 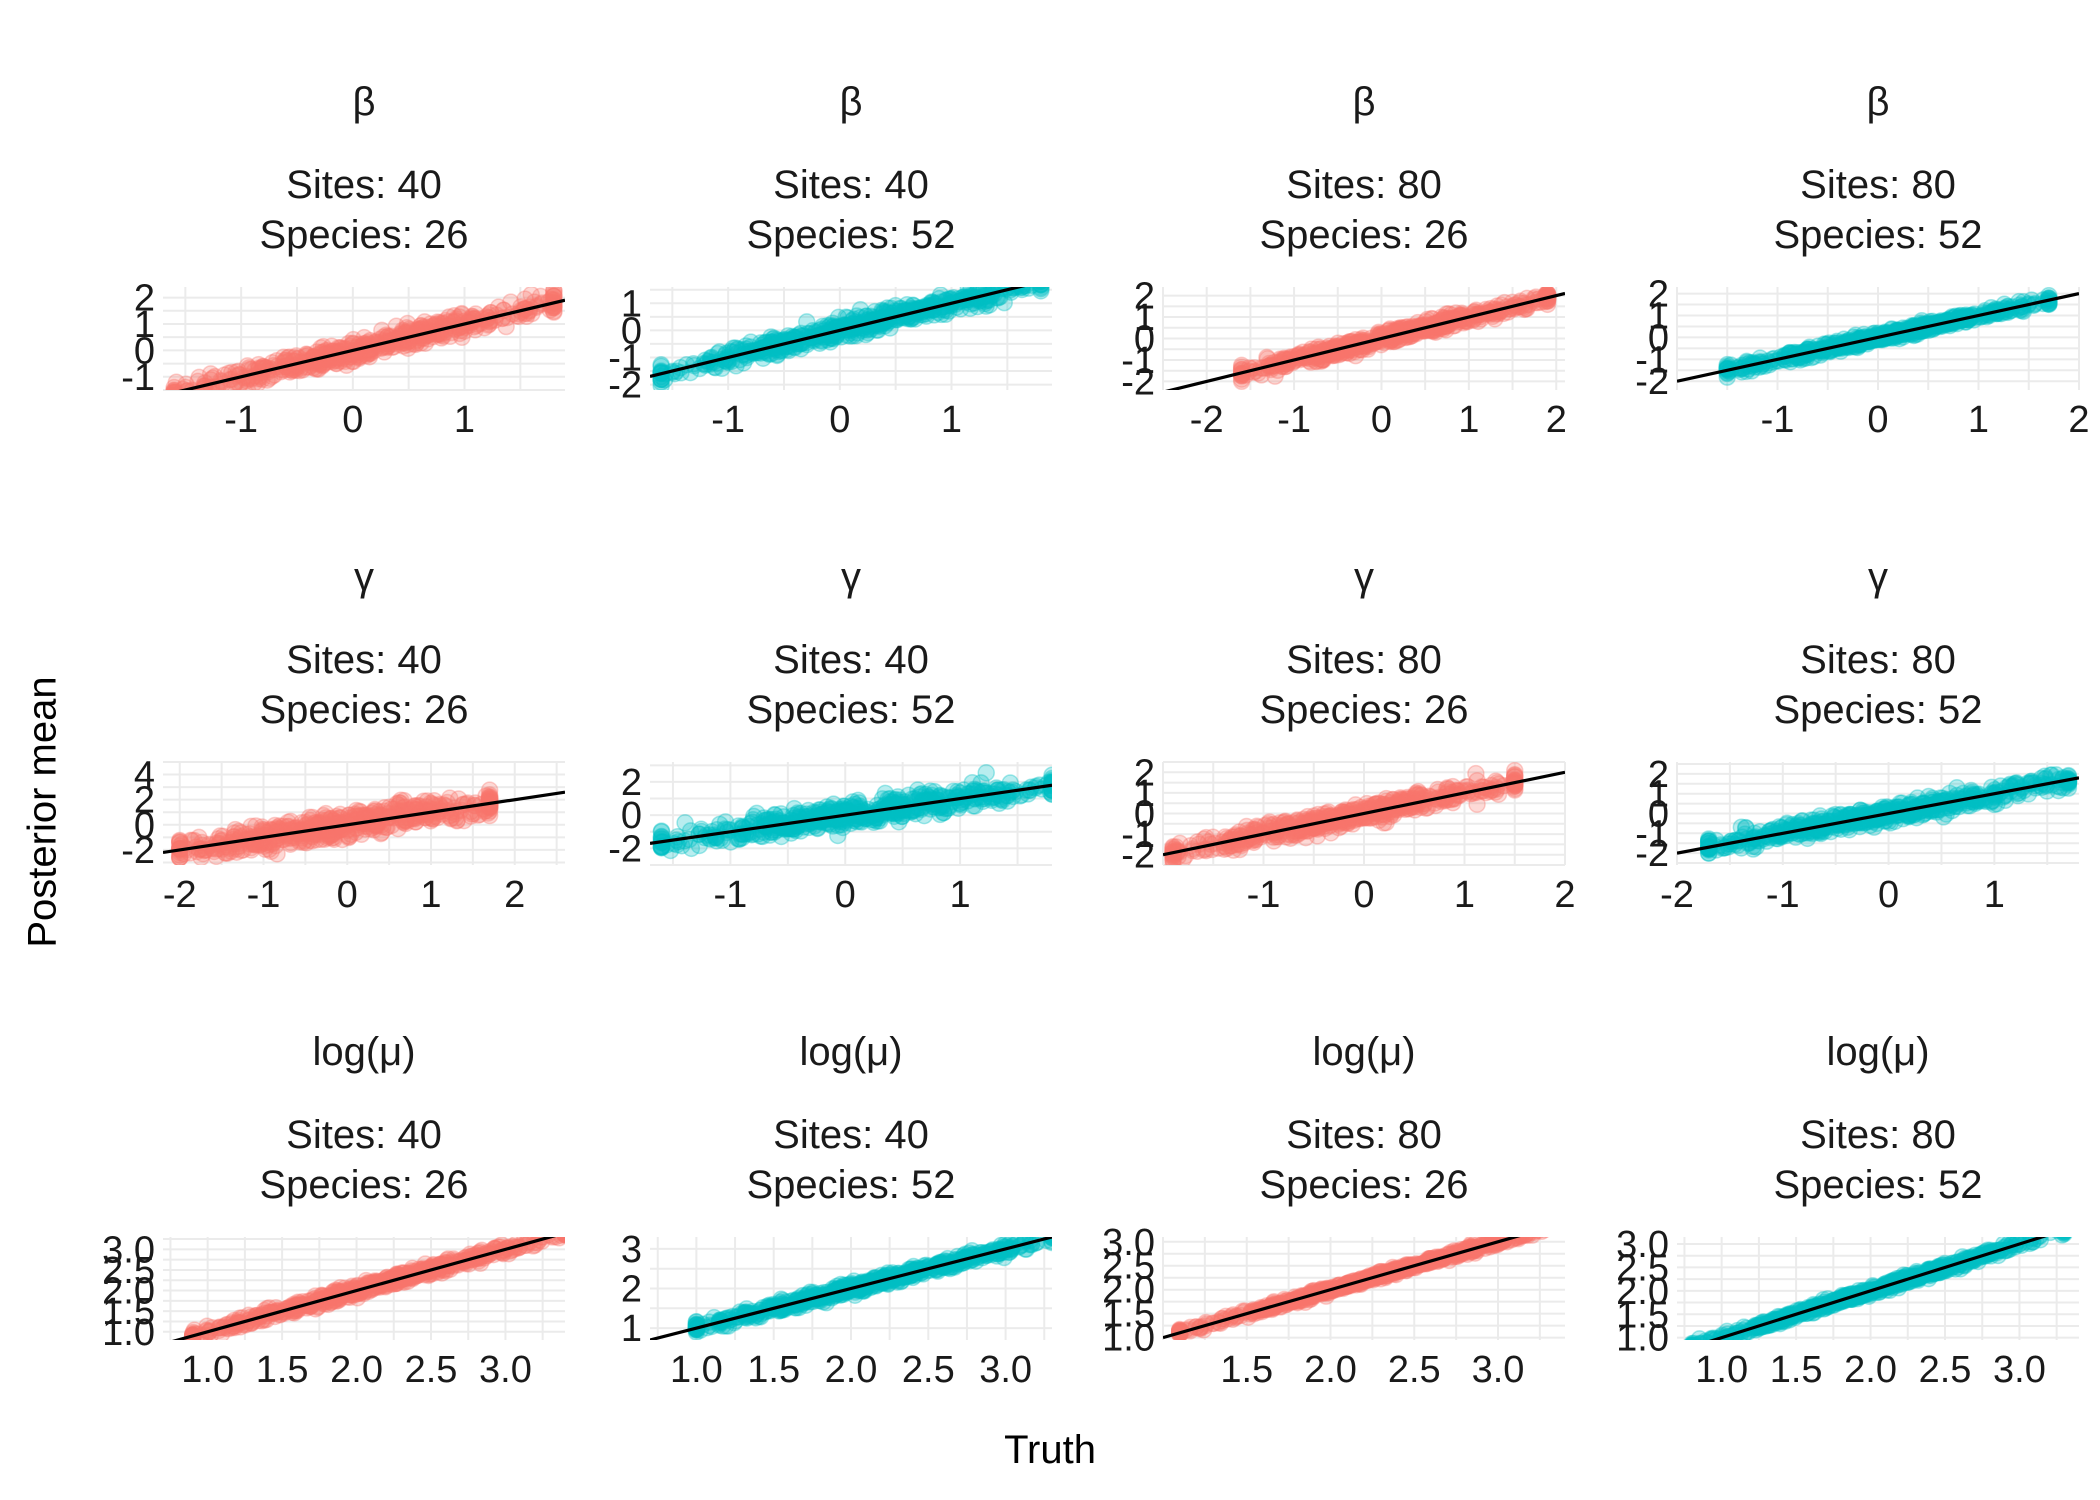 I want to click on y-tick-label: 0, so click(x=144, y=351).